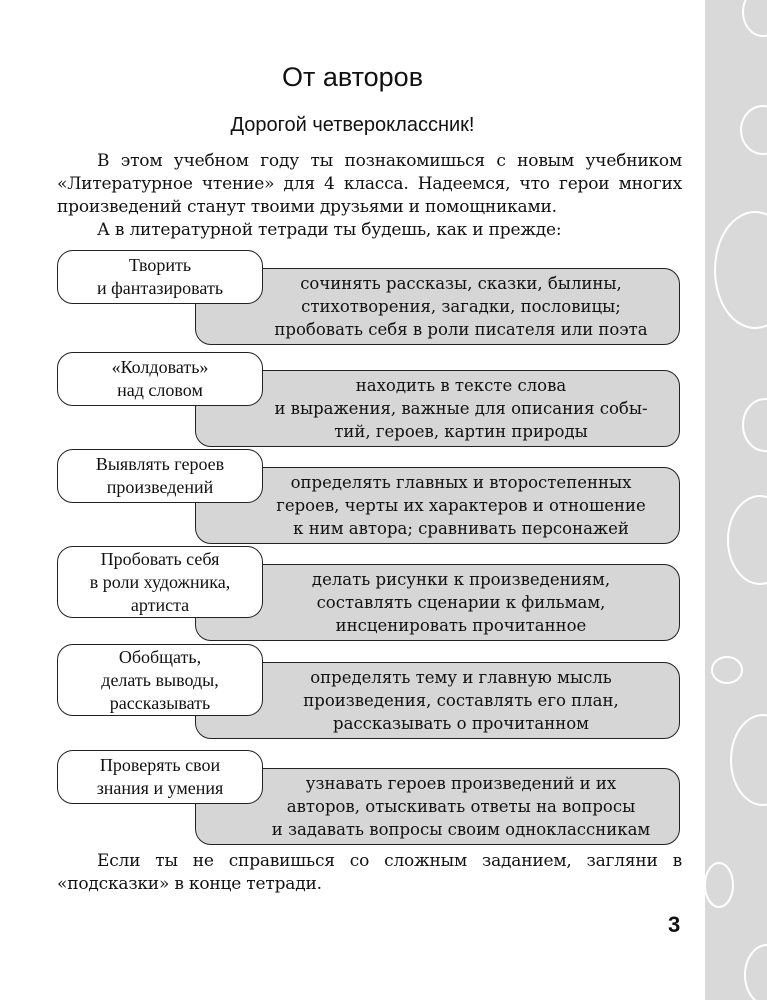 The height and width of the screenshot is (1000, 767). What do you see at coordinates (352, 125) in the screenshot?
I see `page-subtitle: Дорогой четвероклассник!` at bounding box center [352, 125].